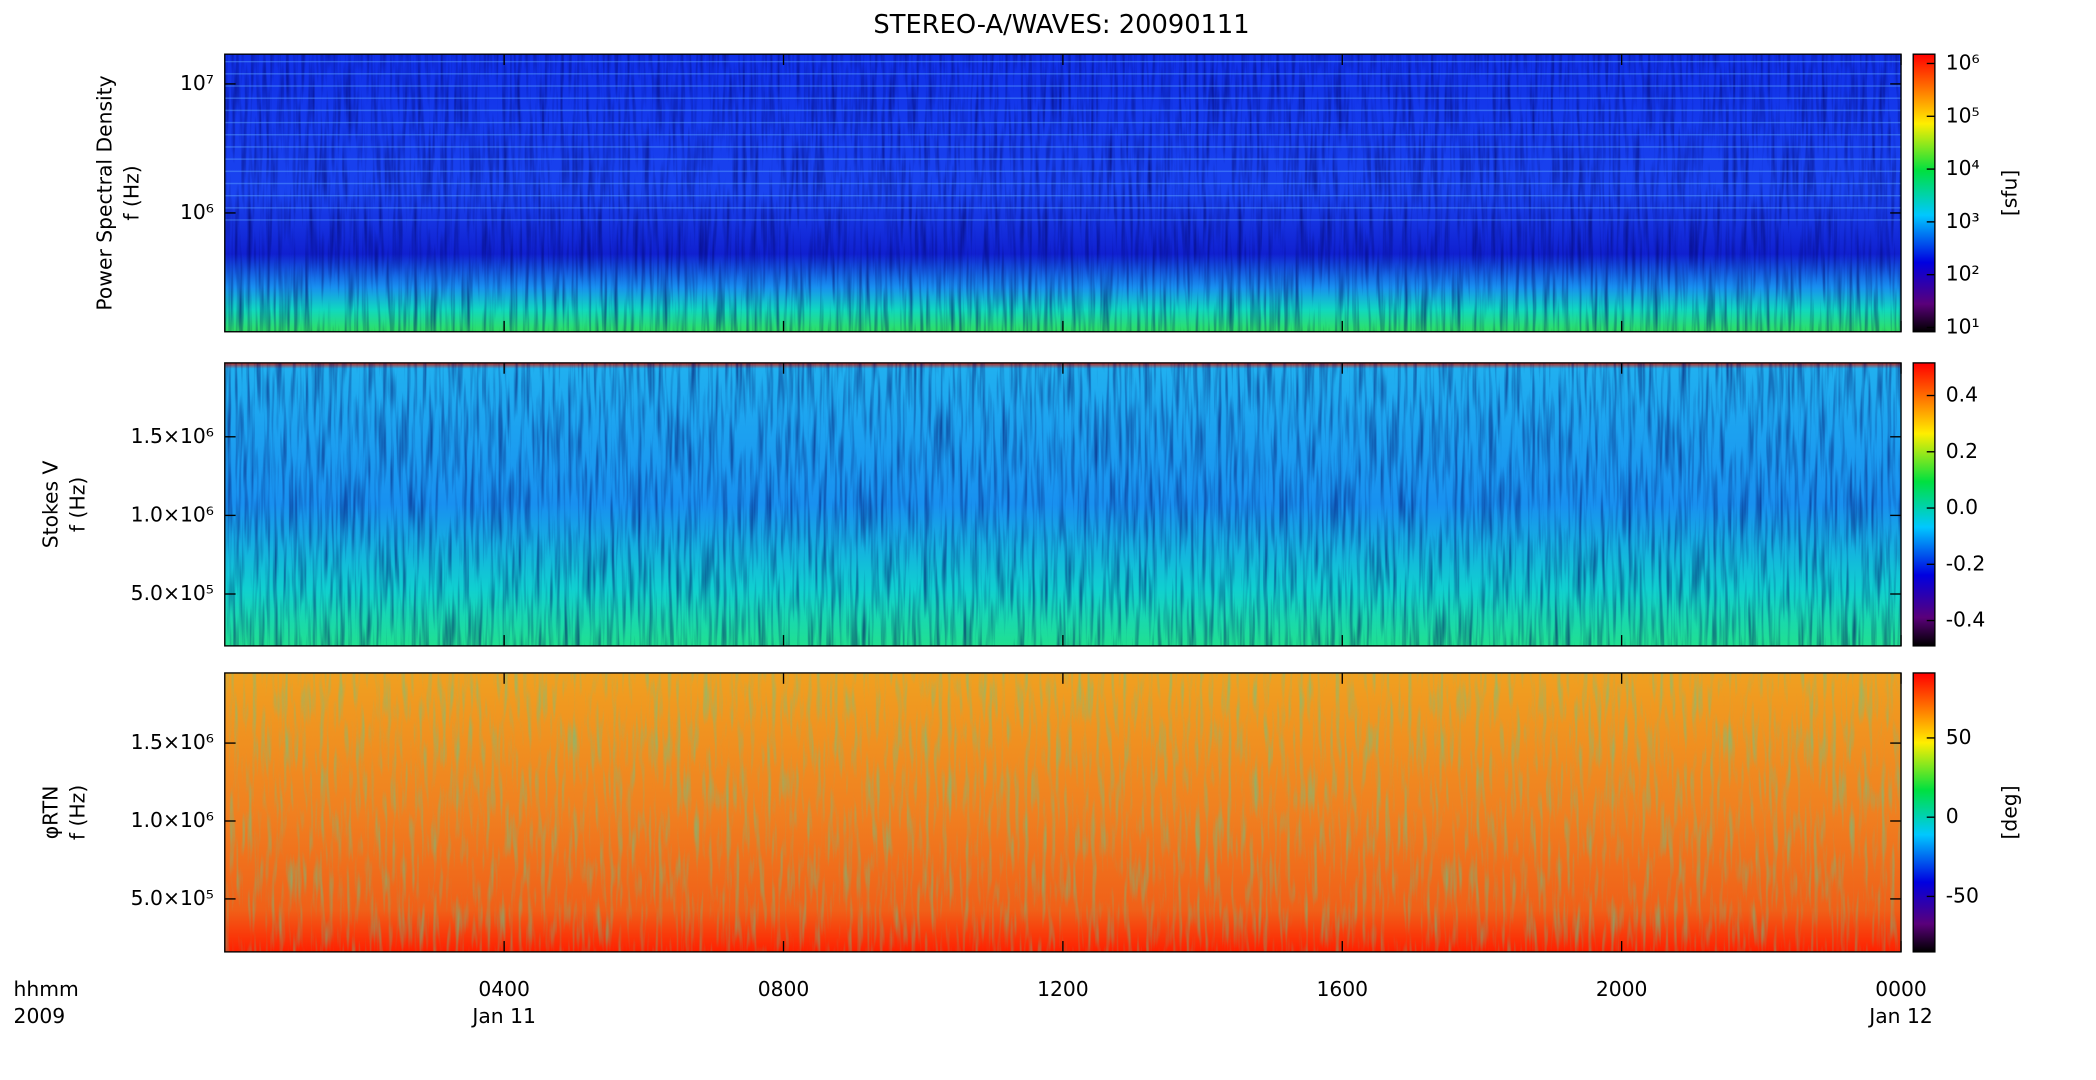 Image resolution: width=2096 pixels, height=1080 pixels. Describe the element at coordinates (46, 989) in the screenshot. I see `x-axis-label: hhmm` at that location.